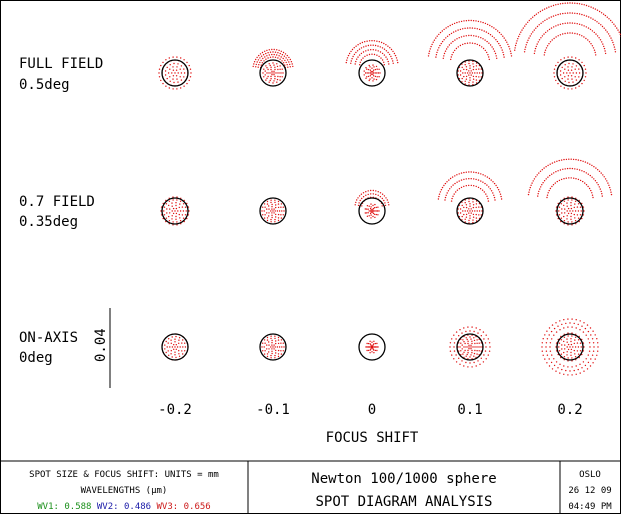 This screenshot has height=518, width=621. What do you see at coordinates (273, 410) in the screenshot?
I see `focus-shift-label: -0.1` at bounding box center [273, 410].